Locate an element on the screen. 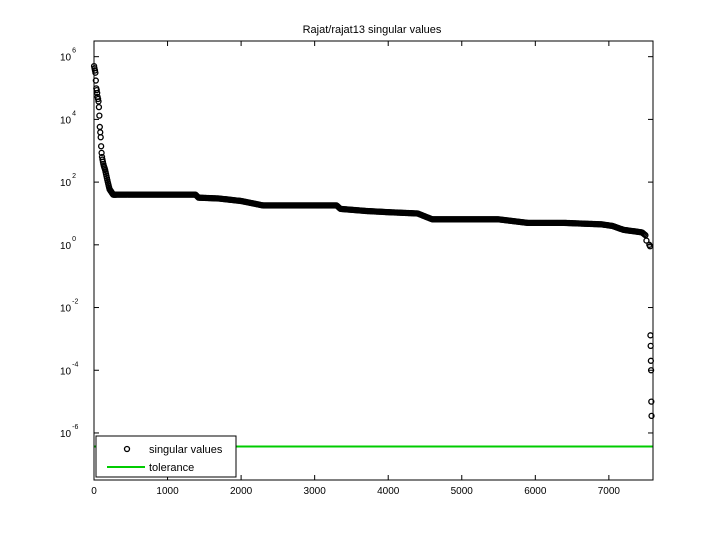 This screenshot has width=720, height=540. x-tick-label: 3000 is located at coordinates (315, 491).